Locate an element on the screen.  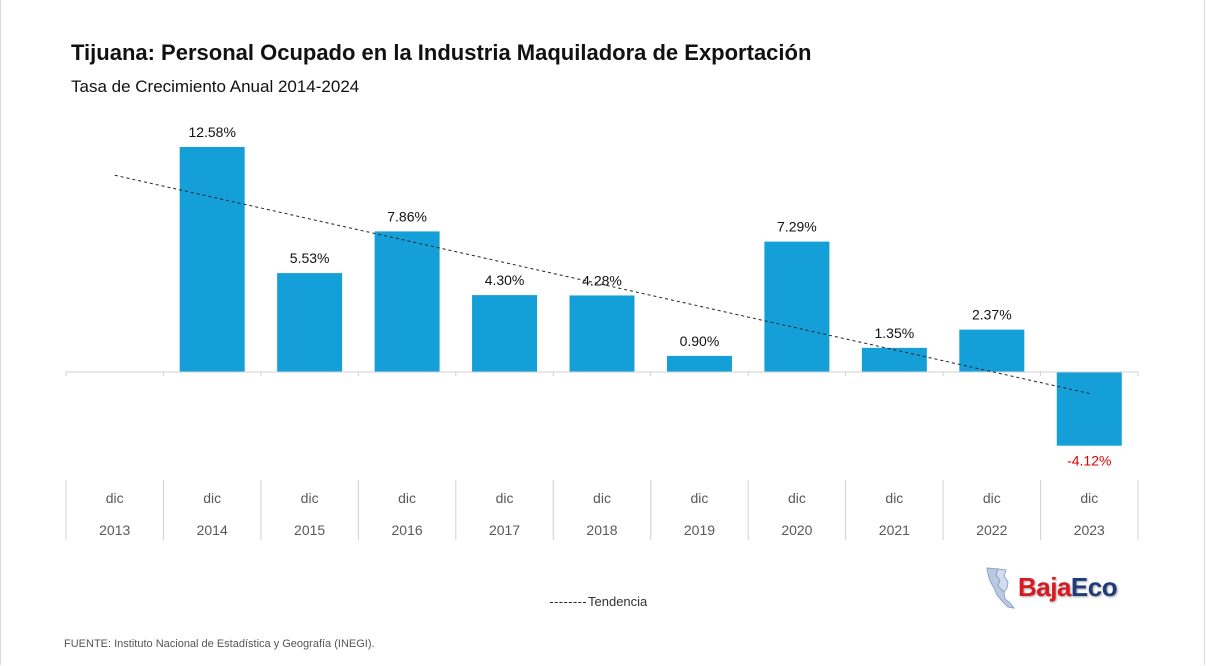
data-label-2014: 12.58% is located at coordinates (211, 132).